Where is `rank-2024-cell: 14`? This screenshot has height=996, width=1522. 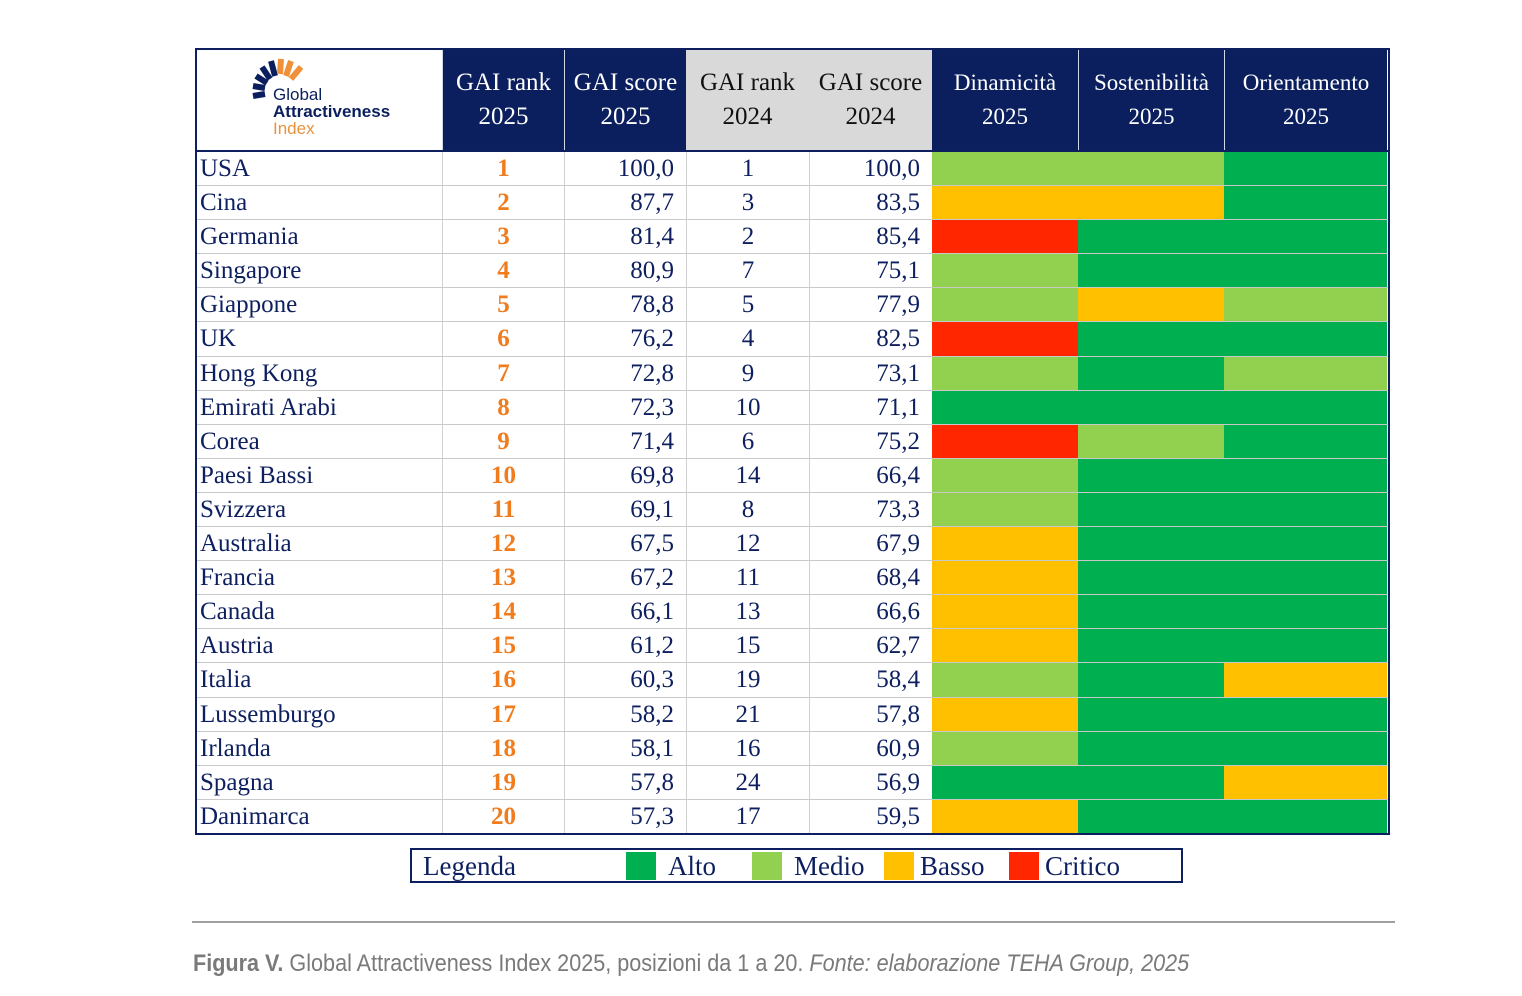 rank-2024-cell: 14 is located at coordinates (747, 475).